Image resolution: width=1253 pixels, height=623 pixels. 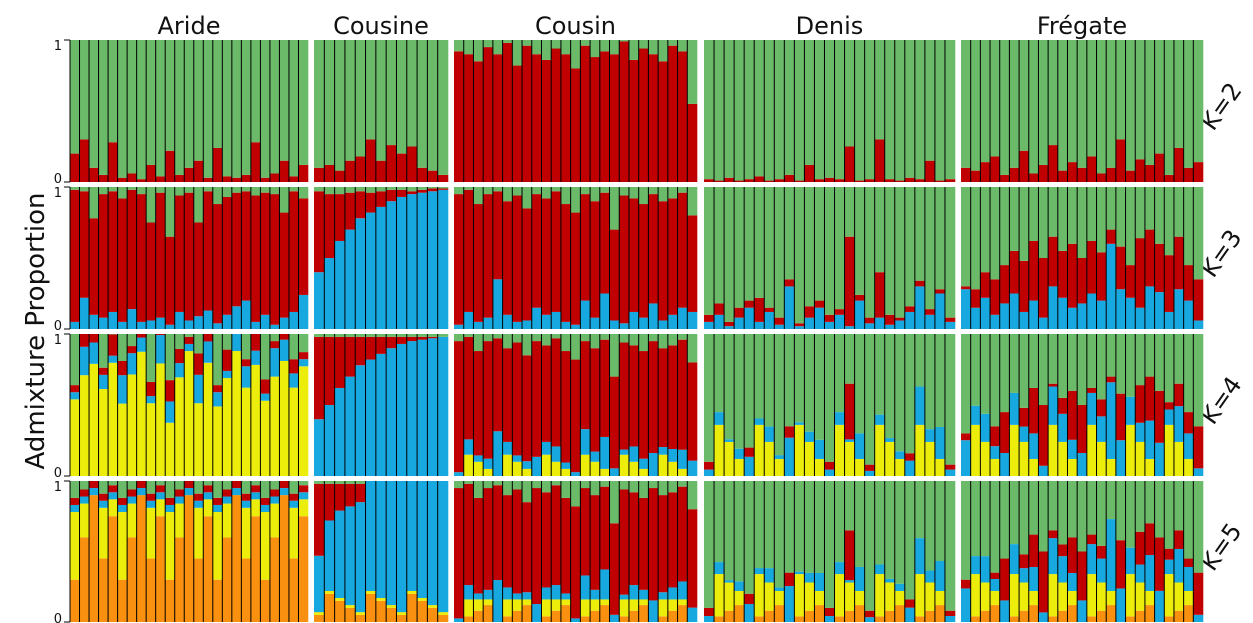 What do you see at coordinates (179, 320) in the screenshot?
I see `bar-segment-p0-k3-i11-s0` at bounding box center [179, 320].